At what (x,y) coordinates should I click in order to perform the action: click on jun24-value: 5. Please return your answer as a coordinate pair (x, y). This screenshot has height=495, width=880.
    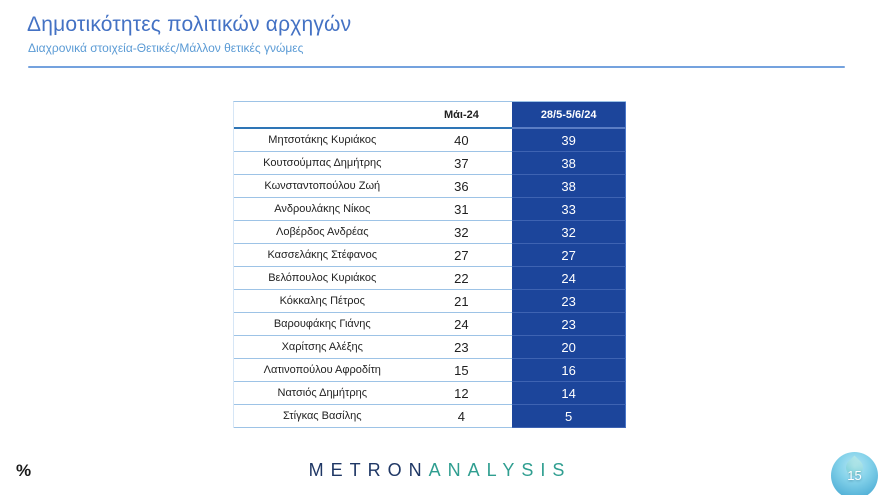
    Looking at the image, I should click on (569, 416).